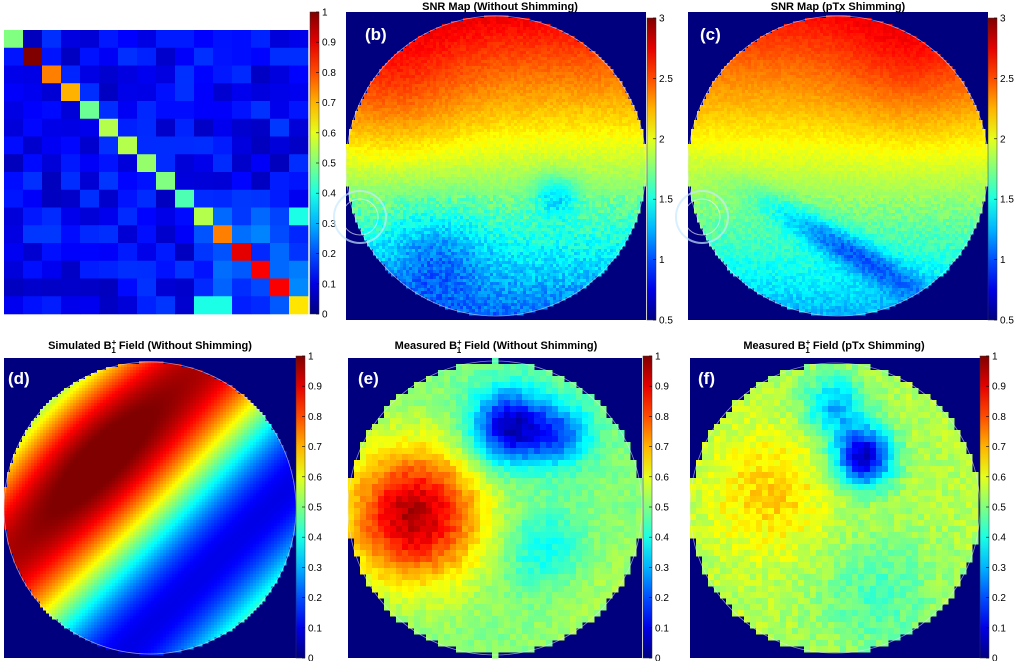 This screenshot has height=661, width=1015. I want to click on colorbar-tick-label: 1, so click(311, 357).